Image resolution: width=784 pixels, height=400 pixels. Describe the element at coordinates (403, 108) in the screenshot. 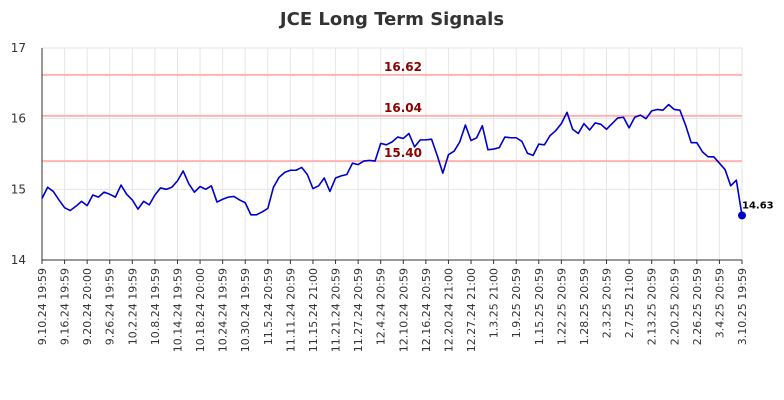

I see `level-label: 16.04` at that location.